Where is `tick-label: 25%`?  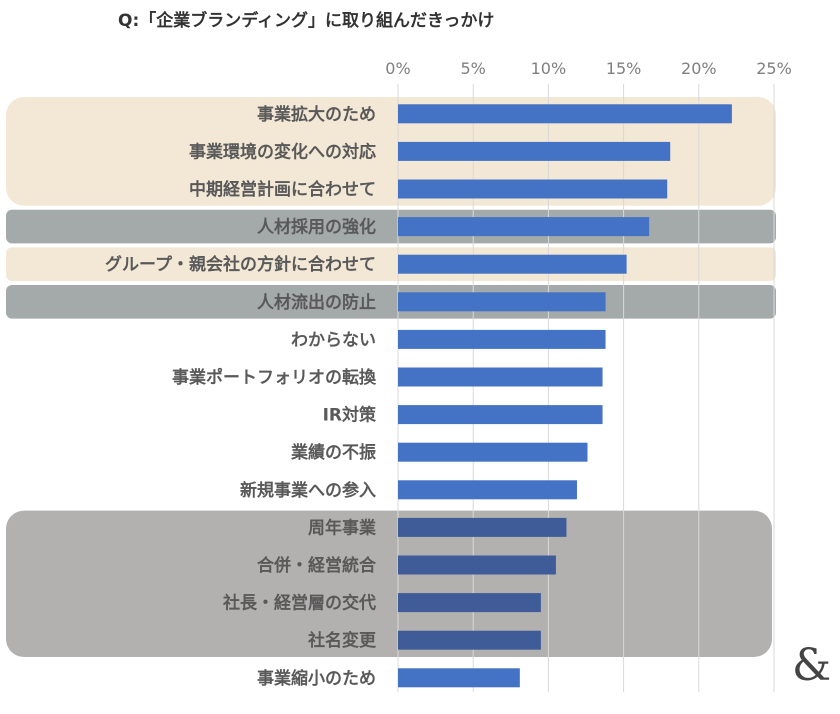 tick-label: 25% is located at coordinates (774, 68).